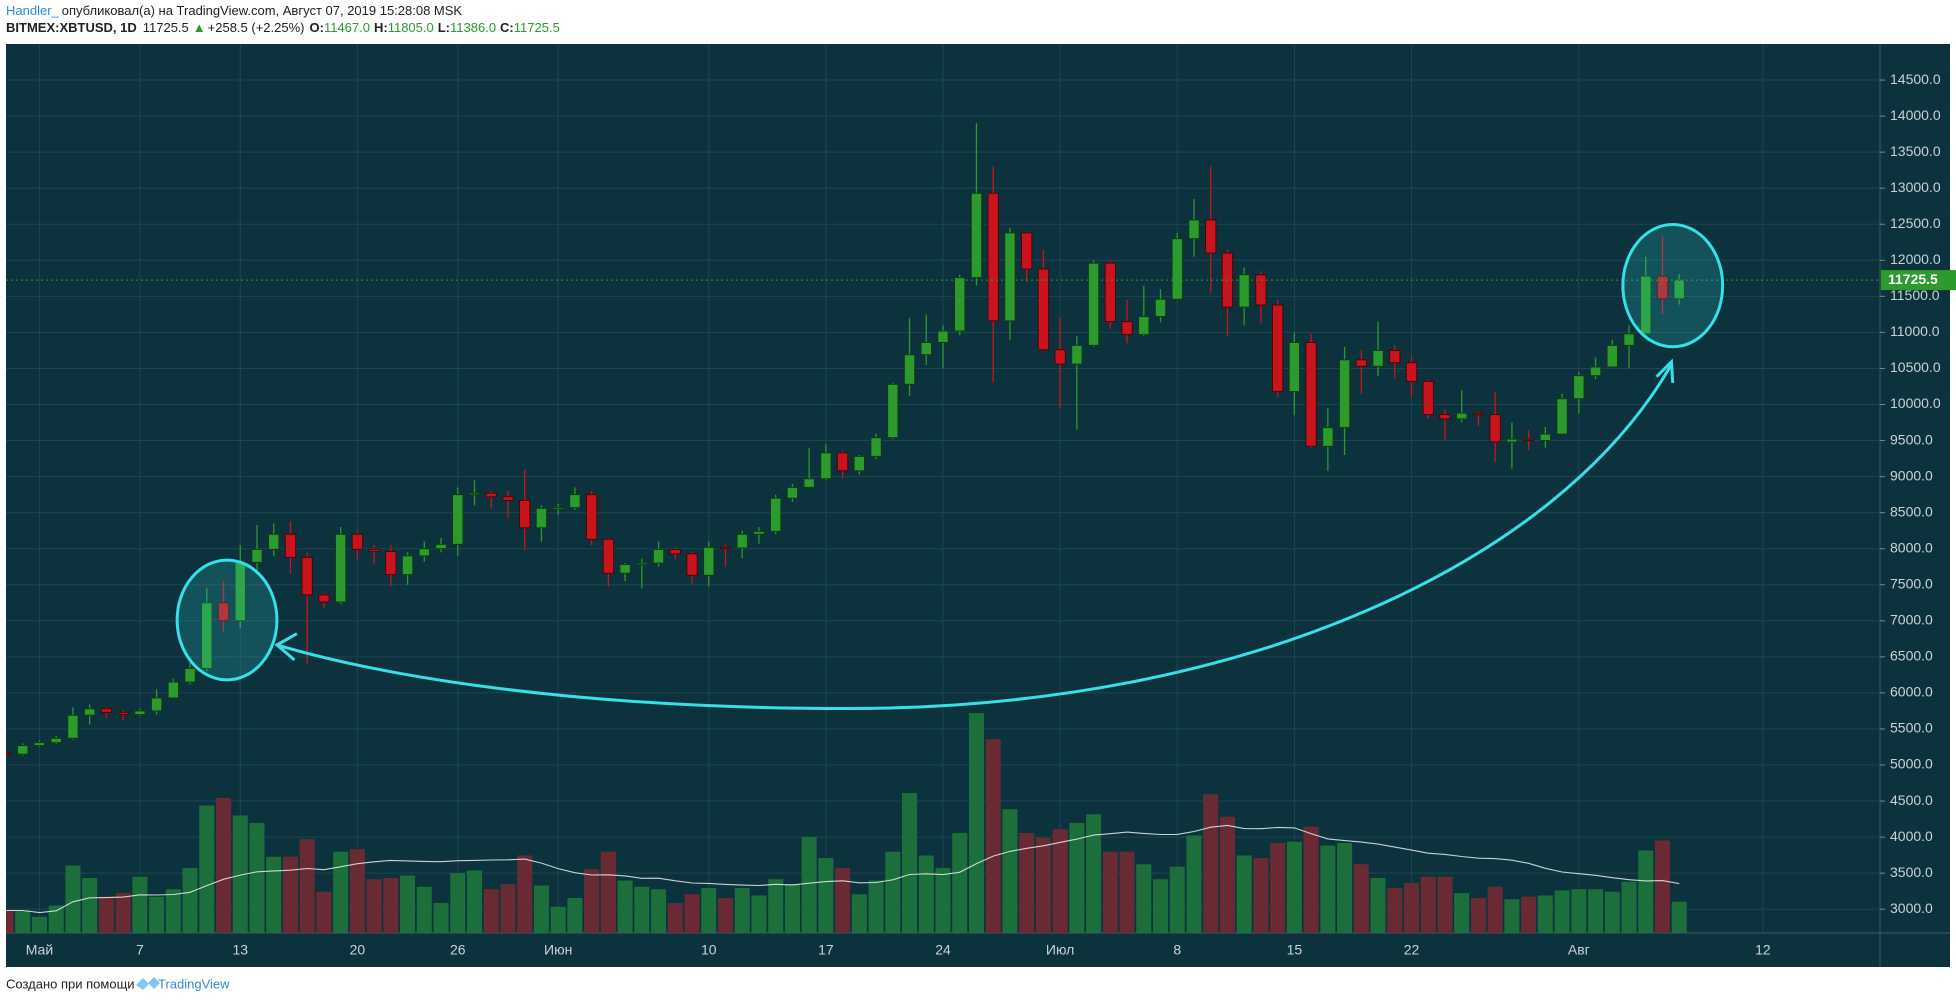 This screenshot has height=1003, width=1956. I want to click on tv-brand: TradingView, so click(194, 983).